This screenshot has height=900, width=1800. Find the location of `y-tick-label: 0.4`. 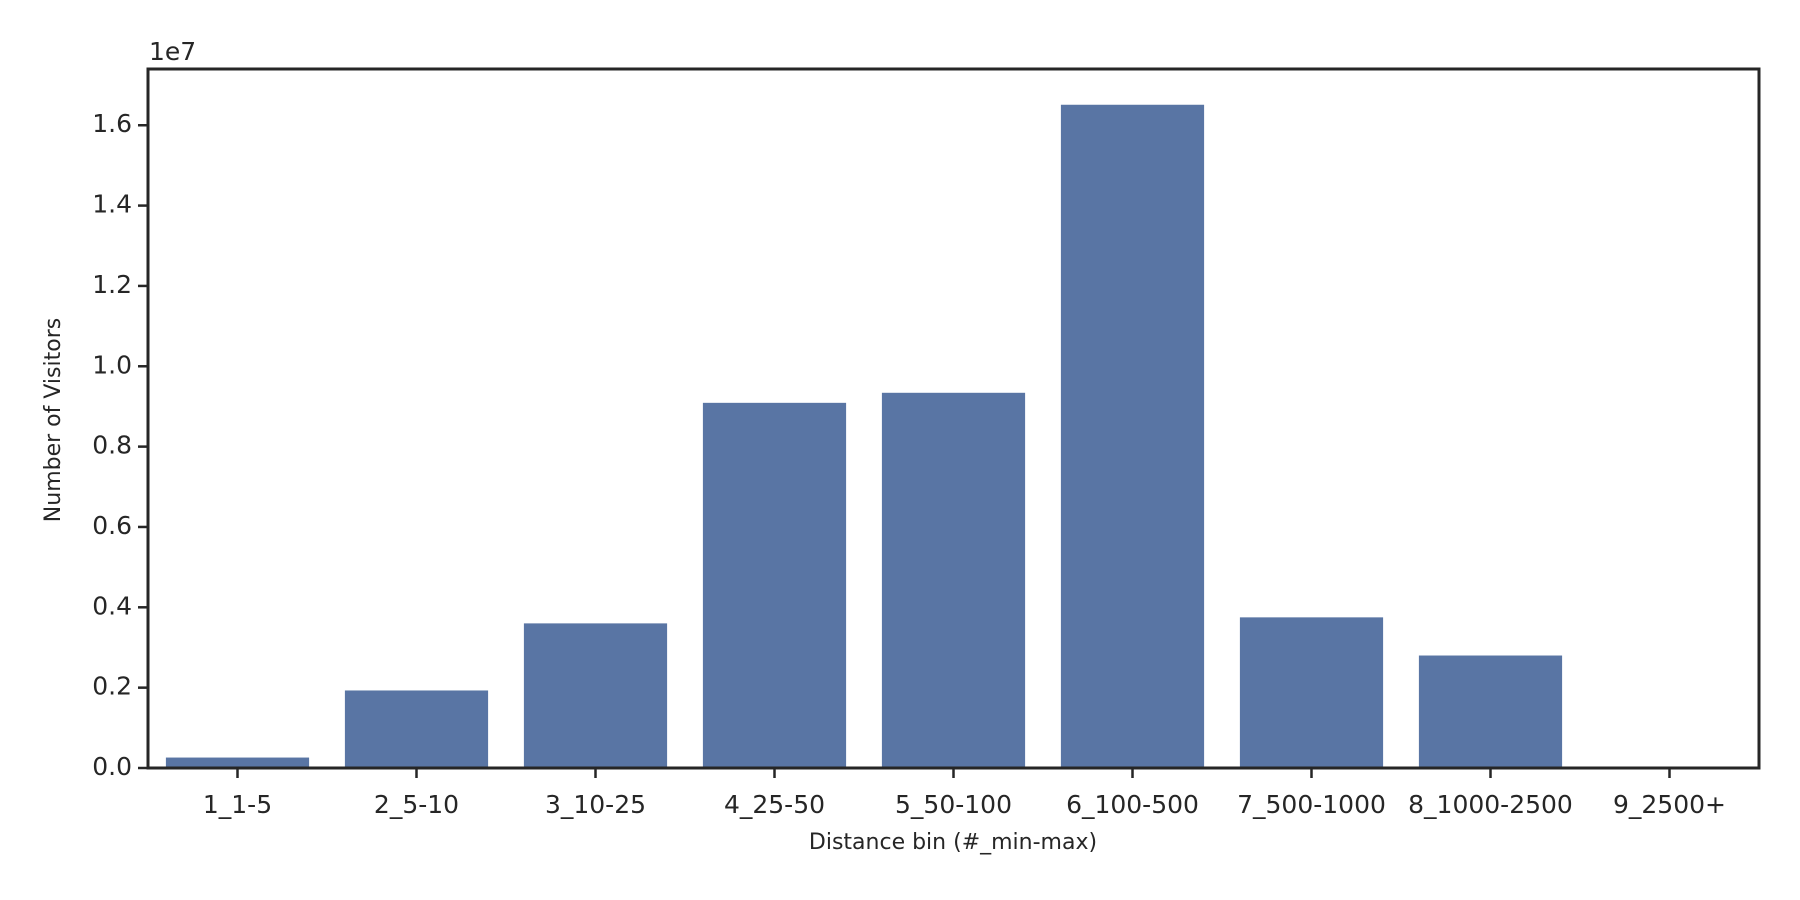

y-tick-label: 0.4 is located at coordinates (112, 605).